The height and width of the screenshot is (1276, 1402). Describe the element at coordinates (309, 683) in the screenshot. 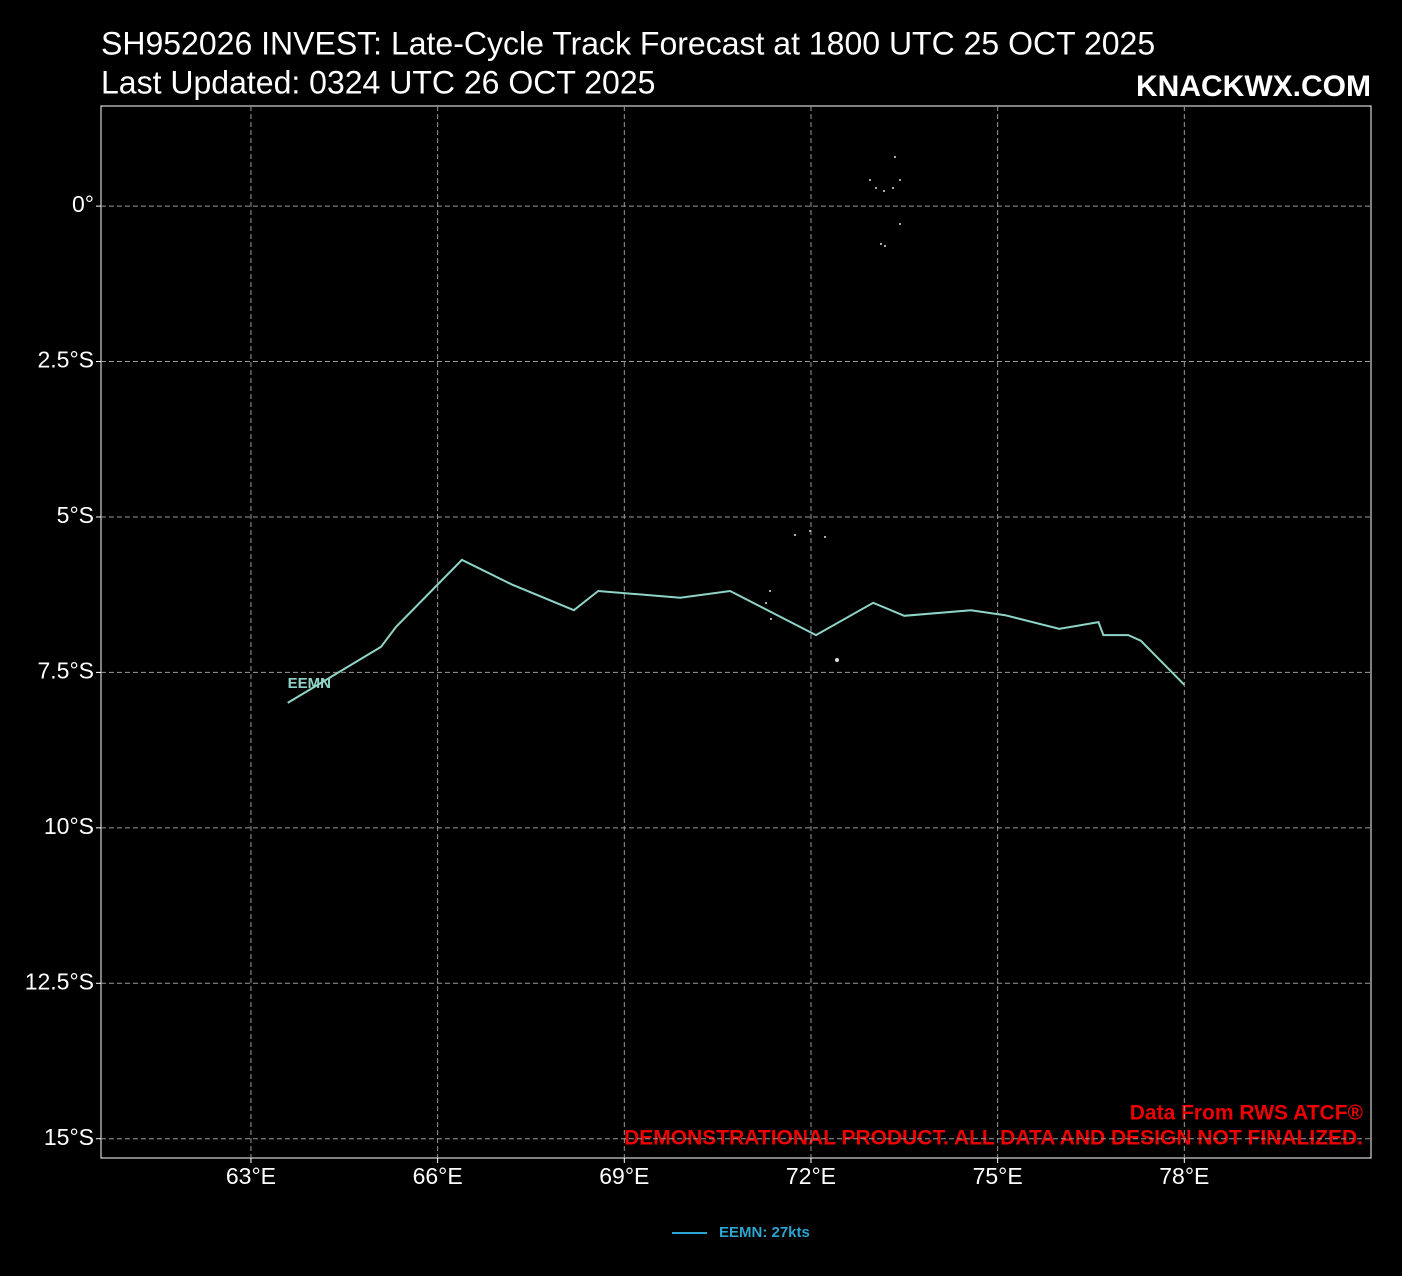

I see `track-label: EEMN` at that location.